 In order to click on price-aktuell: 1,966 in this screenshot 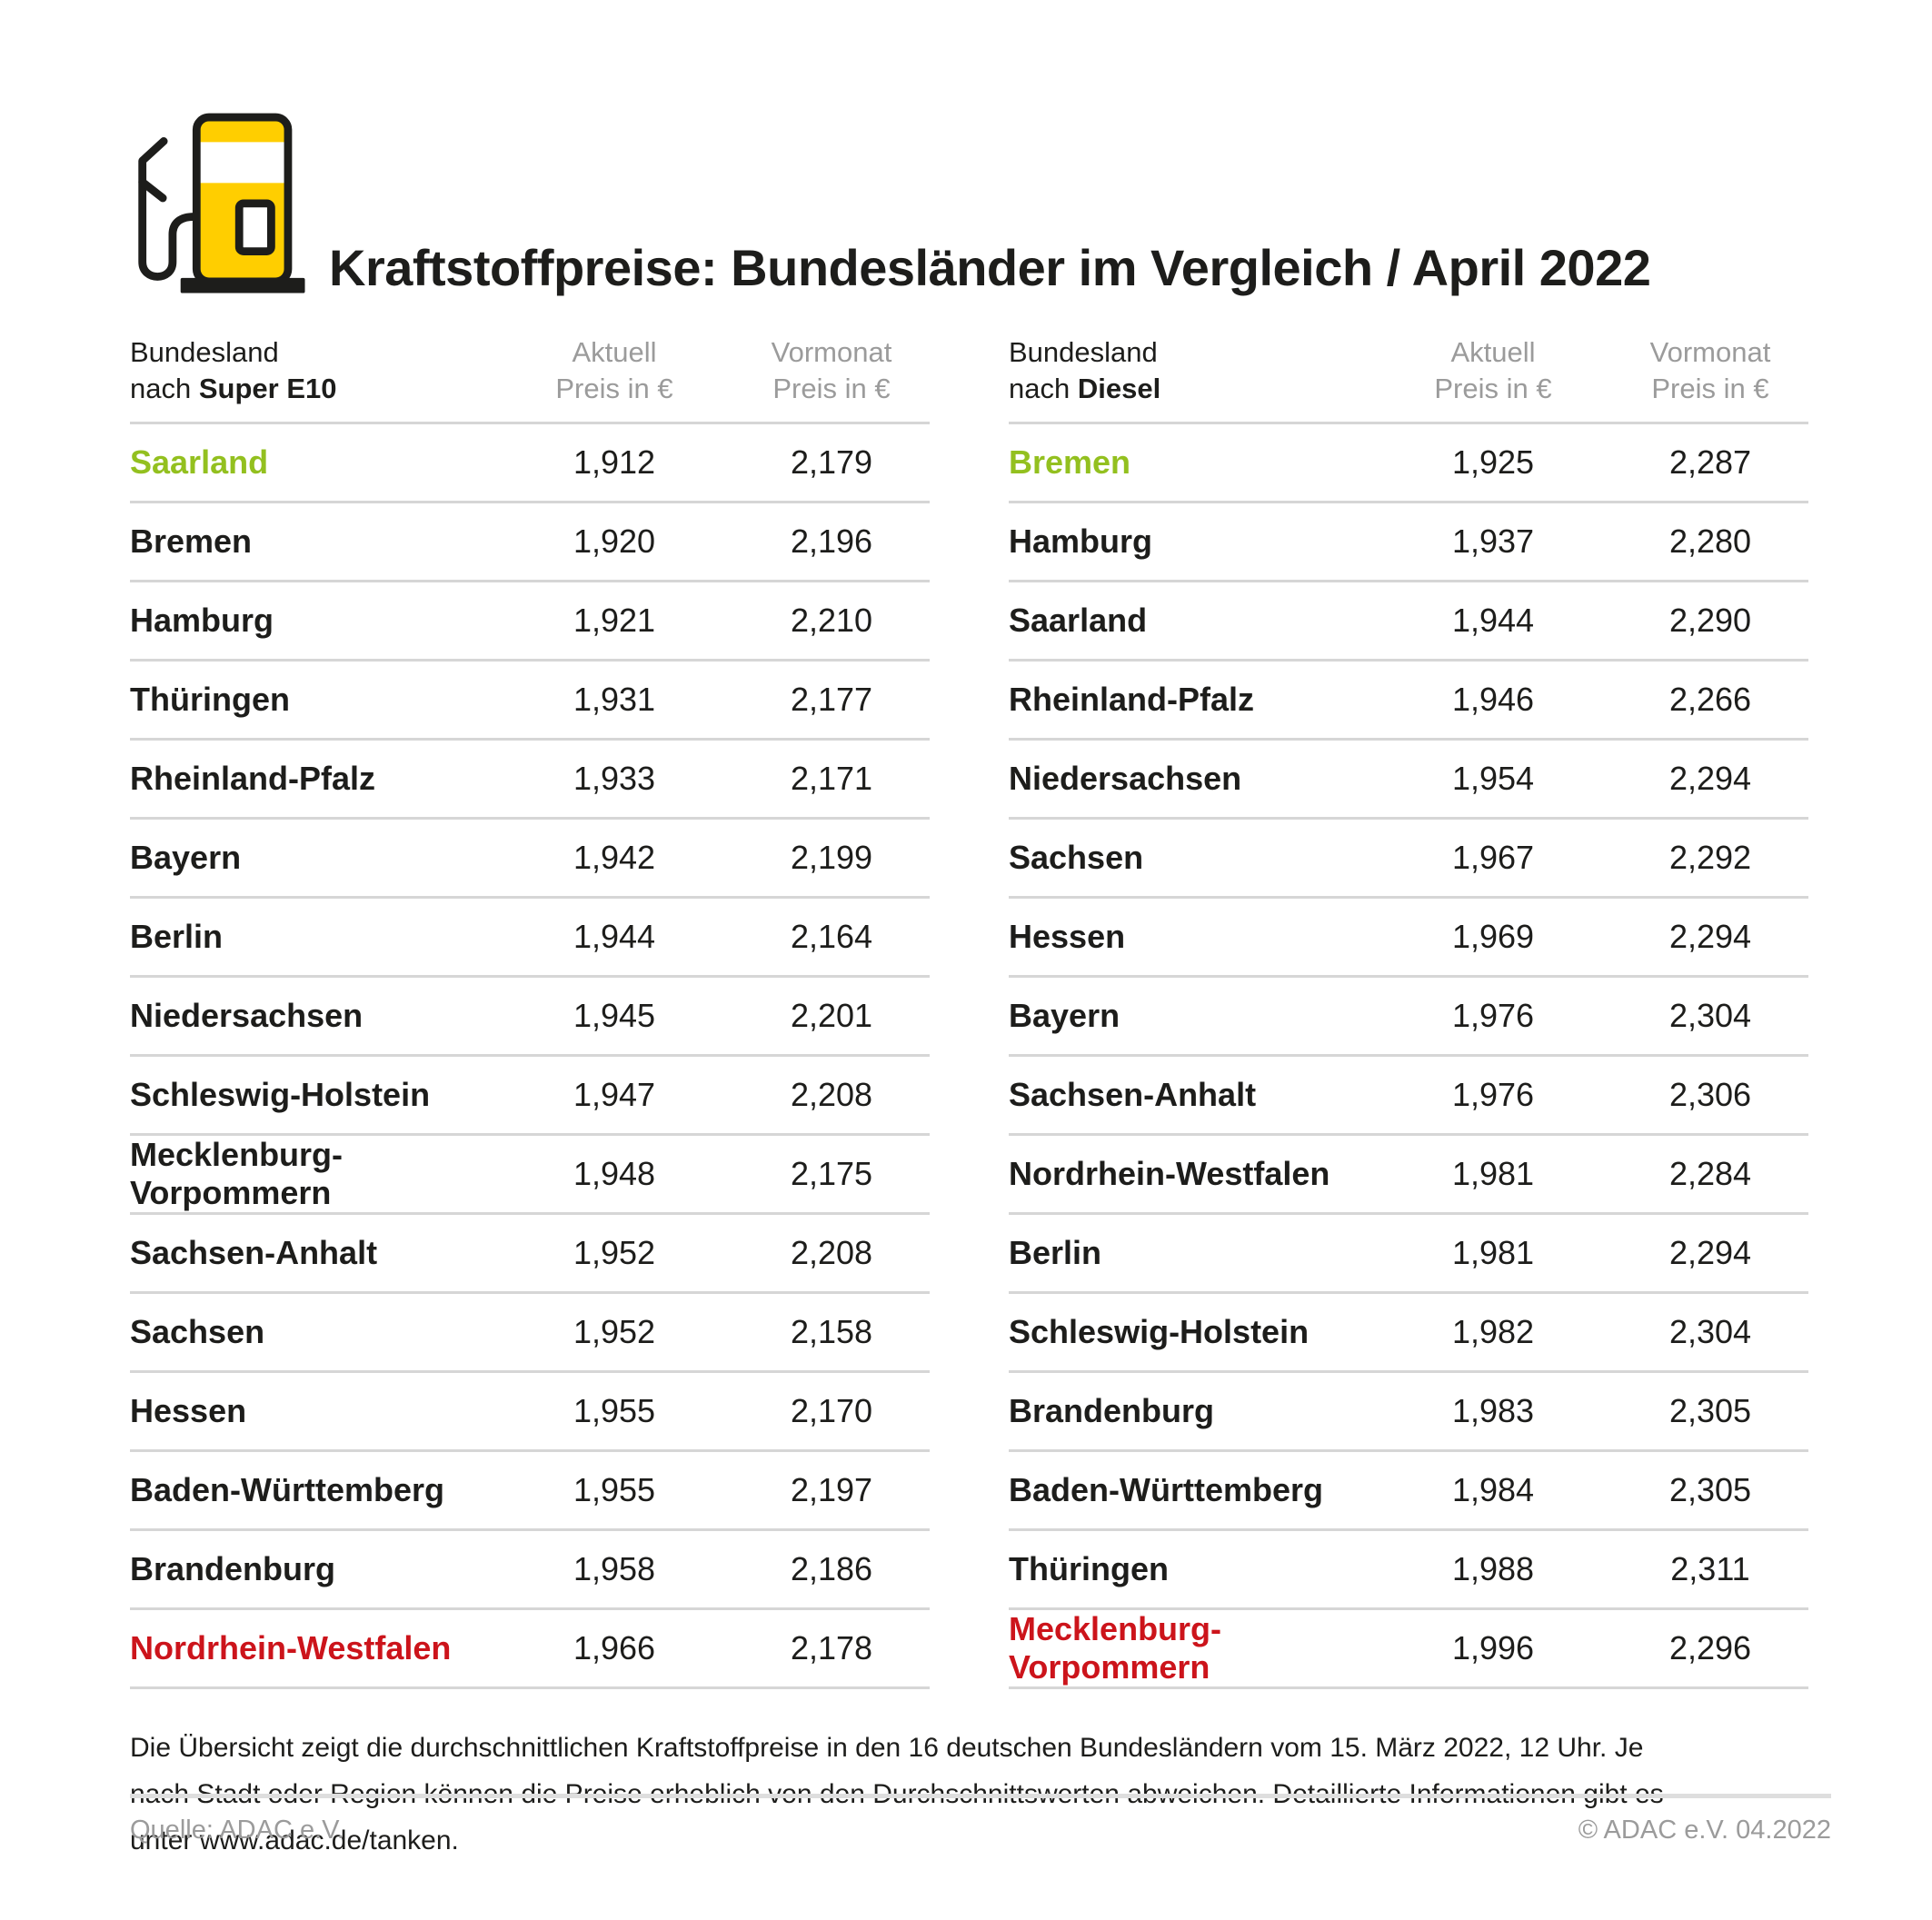, I will do `click(614, 1647)`.